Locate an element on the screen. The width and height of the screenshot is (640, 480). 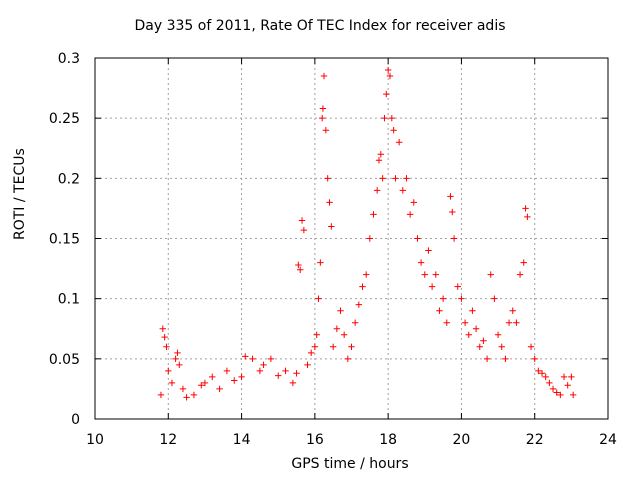
x-tick-label: 20 is located at coordinates (462, 440).